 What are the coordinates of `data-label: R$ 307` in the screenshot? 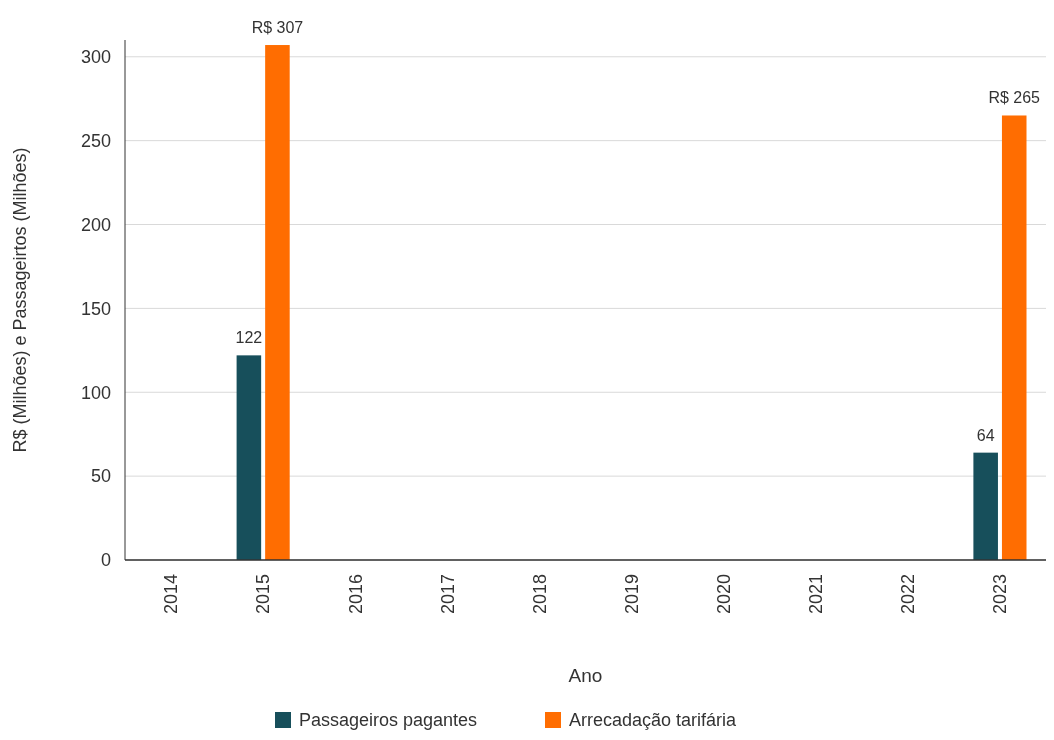 It's located at (277, 28).